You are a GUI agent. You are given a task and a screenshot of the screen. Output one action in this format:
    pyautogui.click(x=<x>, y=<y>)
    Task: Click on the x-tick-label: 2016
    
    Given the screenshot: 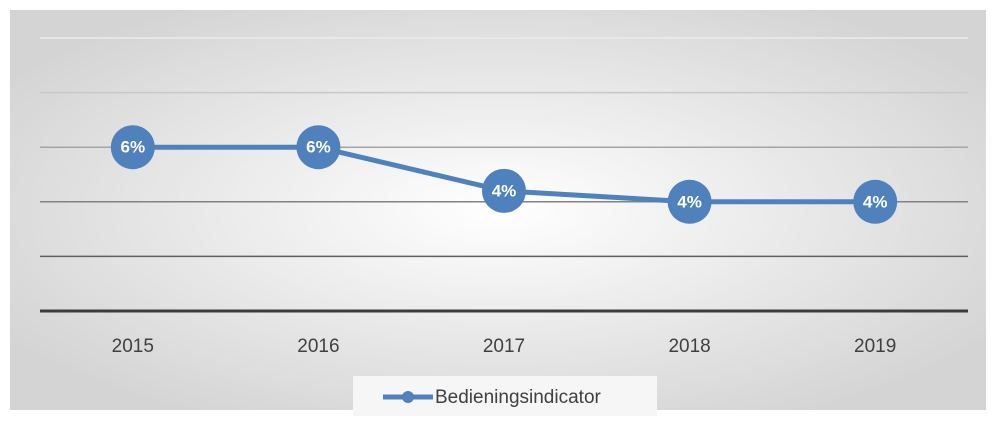 What is the action you would take?
    pyautogui.click(x=318, y=346)
    